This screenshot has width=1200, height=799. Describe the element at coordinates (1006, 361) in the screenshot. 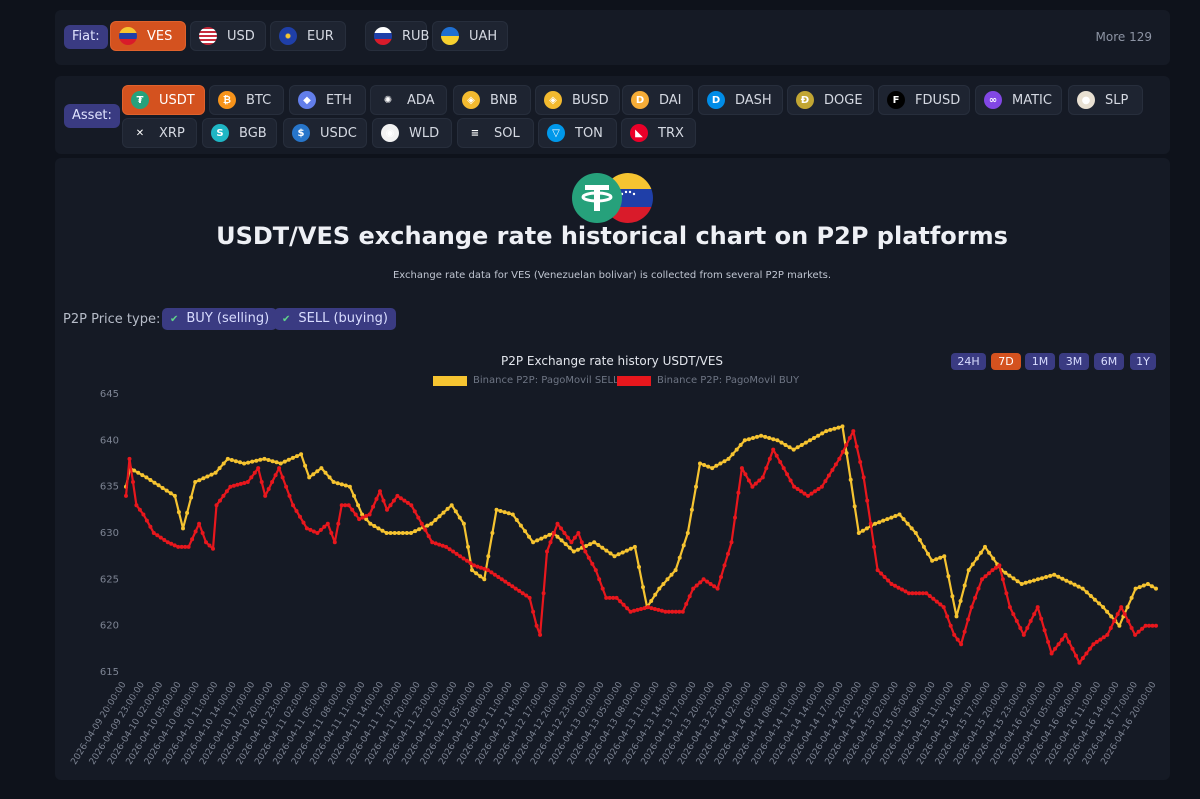

I see `range-button-7d: 7D` at that location.